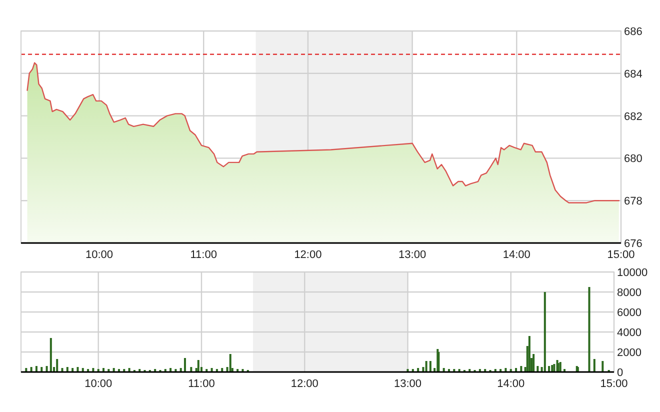 The height and width of the screenshot is (412, 660). Describe the element at coordinates (632, 273) in the screenshot. I see `y-tick-label: 10000` at that location.